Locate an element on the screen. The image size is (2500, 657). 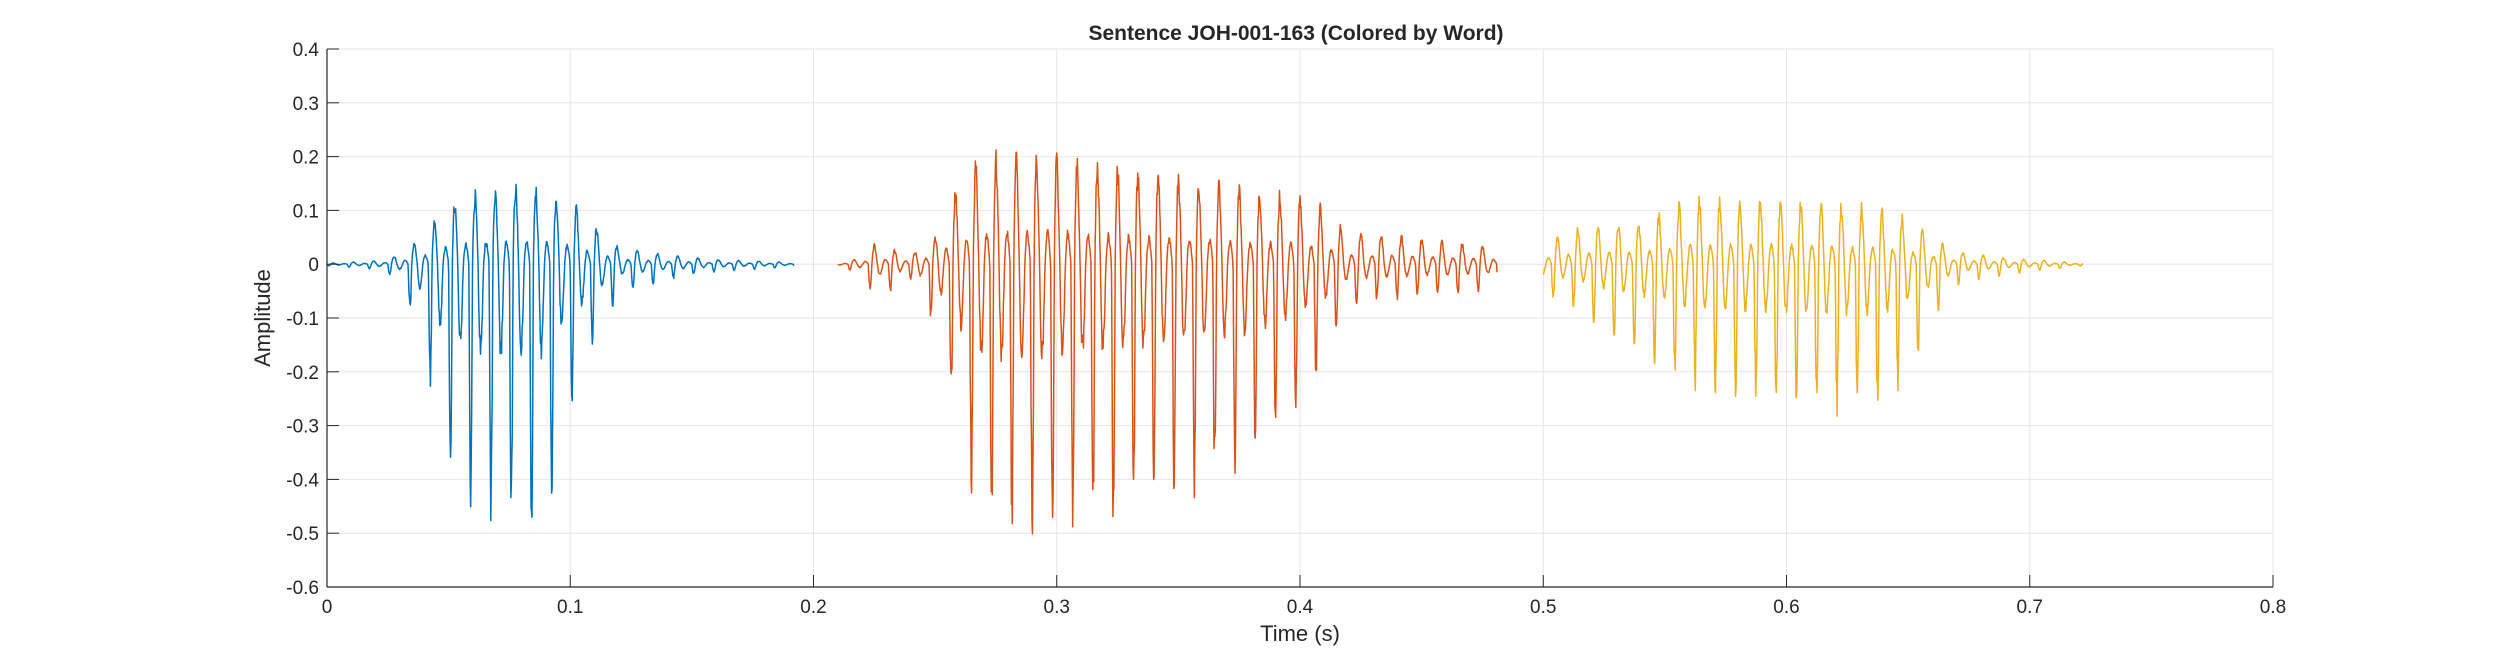
x-tick-label: 0.7 is located at coordinates (2030, 607).